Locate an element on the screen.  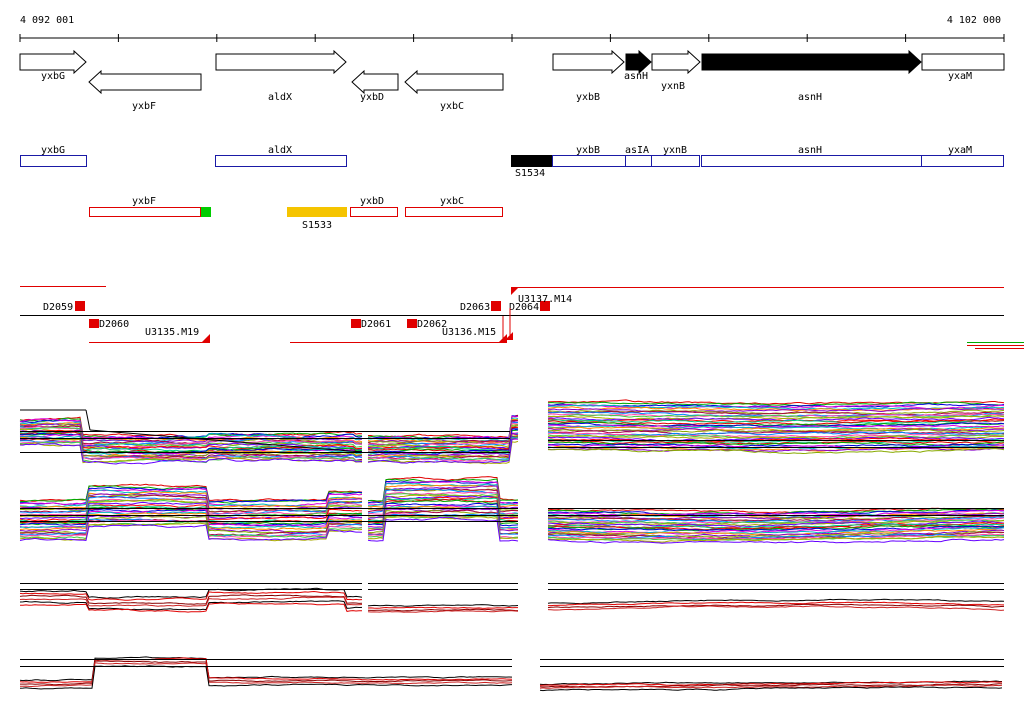
blue-box-yxnB: yxnB is located at coordinates (675, 156).